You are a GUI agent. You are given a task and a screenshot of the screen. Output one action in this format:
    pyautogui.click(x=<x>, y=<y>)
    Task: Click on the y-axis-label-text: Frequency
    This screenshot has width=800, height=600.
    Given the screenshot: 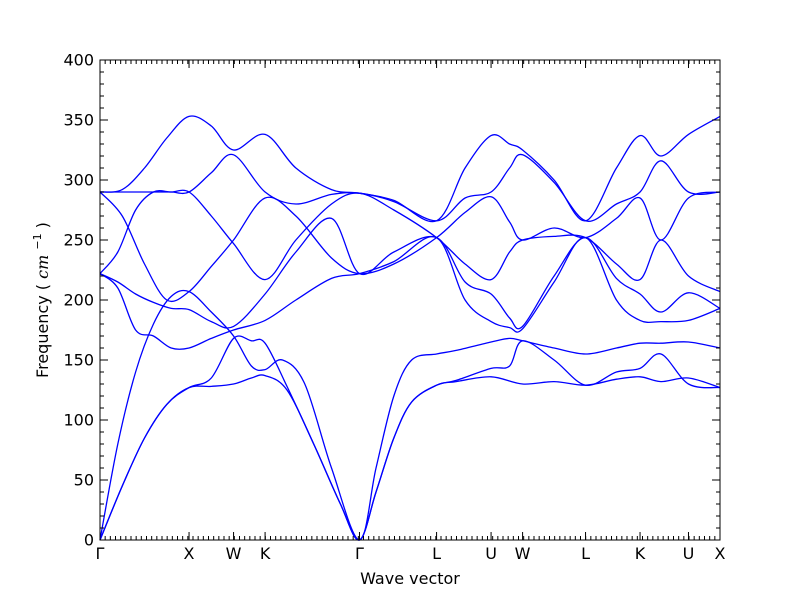 What is the action you would take?
    pyautogui.click(x=42, y=336)
    